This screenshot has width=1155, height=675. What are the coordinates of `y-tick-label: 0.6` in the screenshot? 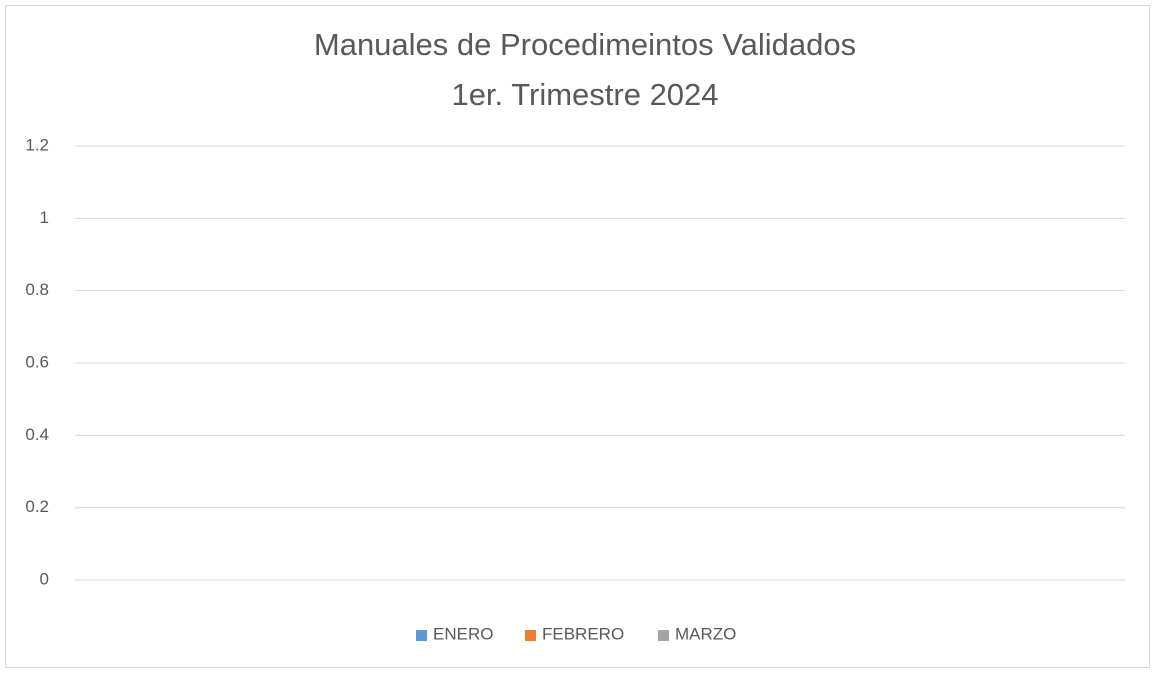 It's located at (37, 361).